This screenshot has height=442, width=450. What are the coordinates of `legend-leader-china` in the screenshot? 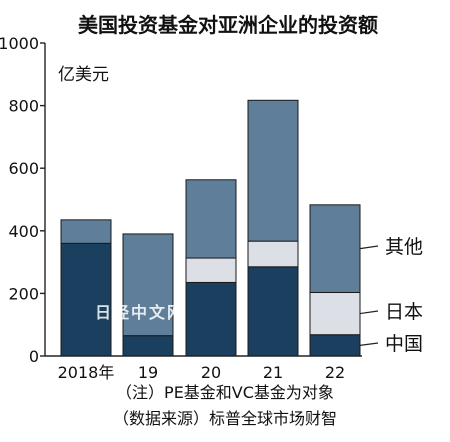 It's located at (369, 344).